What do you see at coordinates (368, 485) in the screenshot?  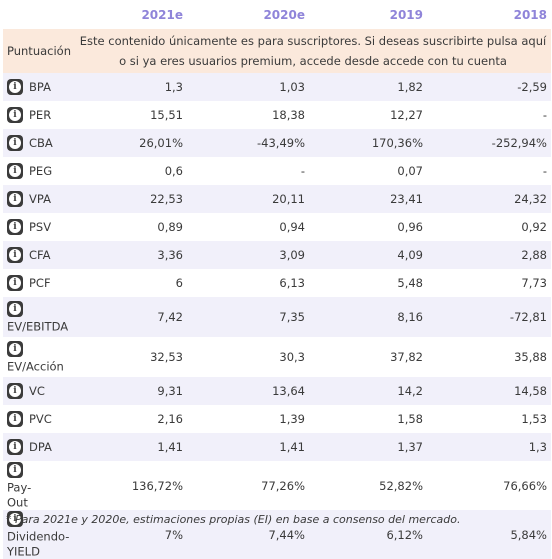 I see `cell-2019: 52,82%` at bounding box center [368, 485].